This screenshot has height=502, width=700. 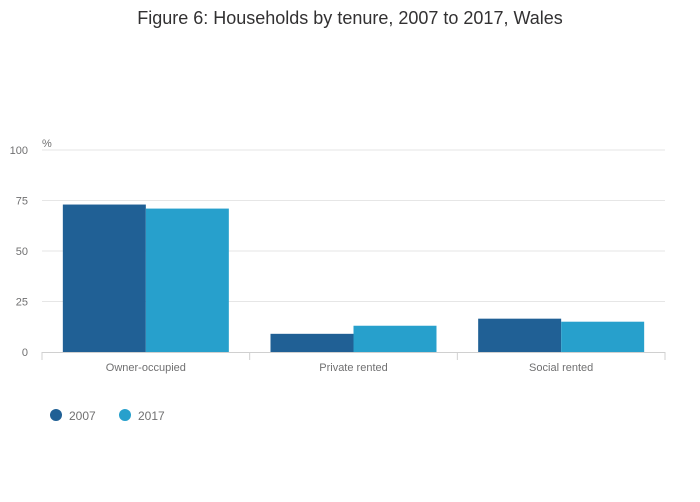 I want to click on y-axis-ticks: 0 25 50 75 100, so click(x=19, y=252).